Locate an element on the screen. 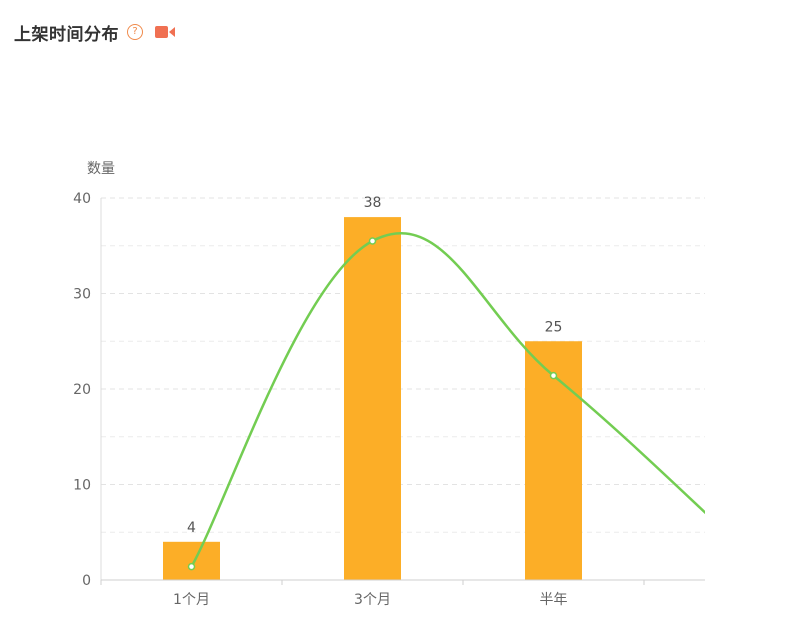 The image size is (788, 634). chart-header: 上架时间分布 ? is located at coordinates (95, 32).